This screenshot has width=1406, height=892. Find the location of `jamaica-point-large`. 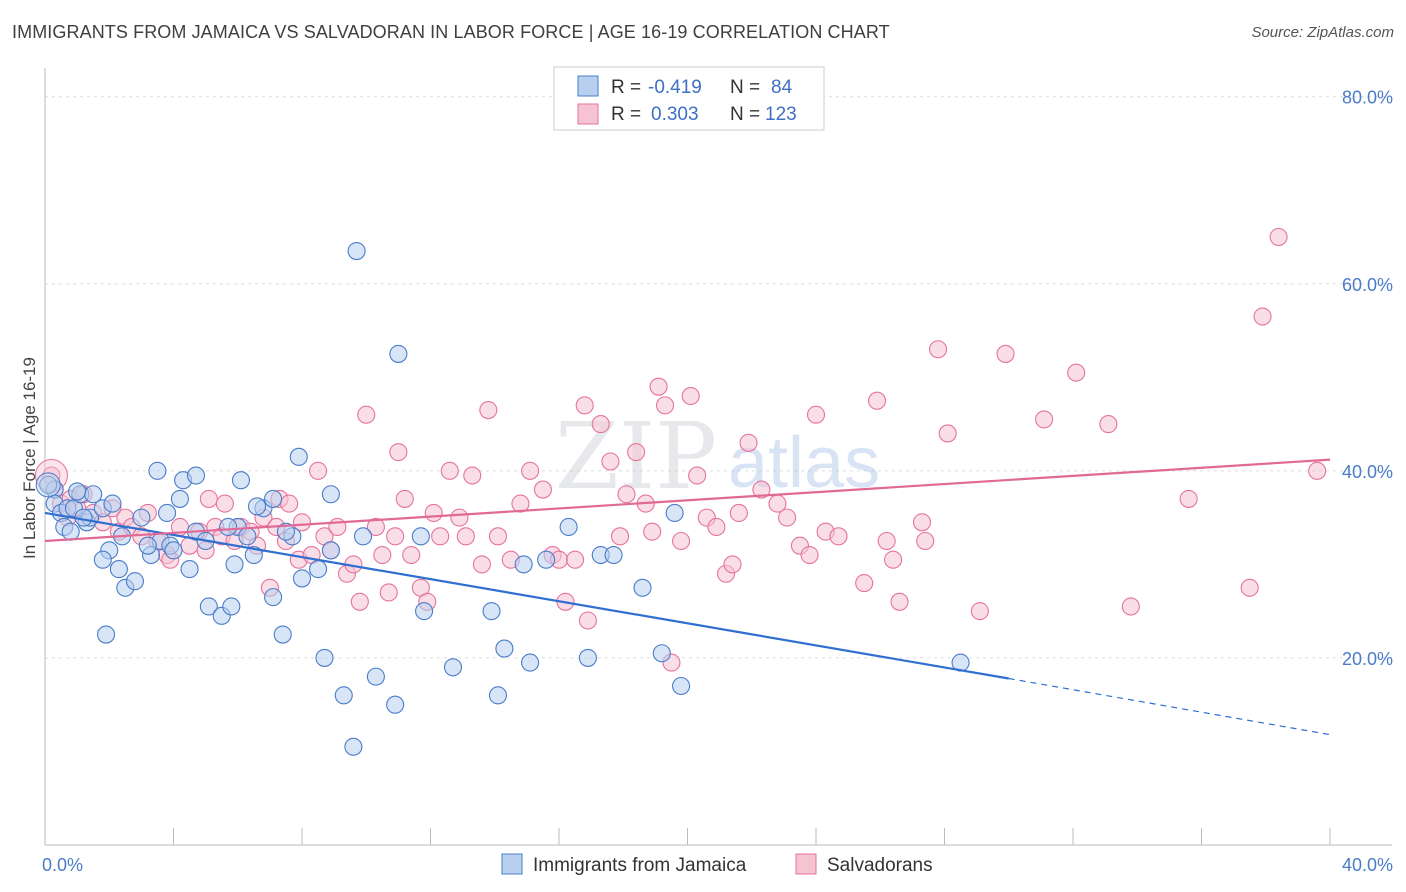

jamaica-point-large is located at coordinates (48, 485).